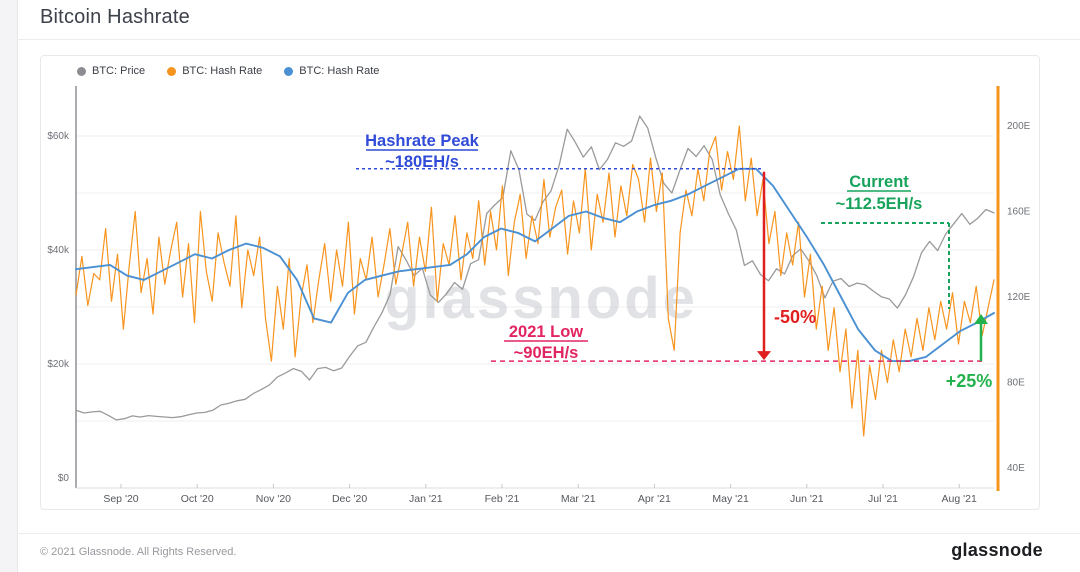 The width and height of the screenshot is (1080, 572). Describe the element at coordinates (115, 17) in the screenshot. I see `page-title: Bitcoin Hashrate` at that location.